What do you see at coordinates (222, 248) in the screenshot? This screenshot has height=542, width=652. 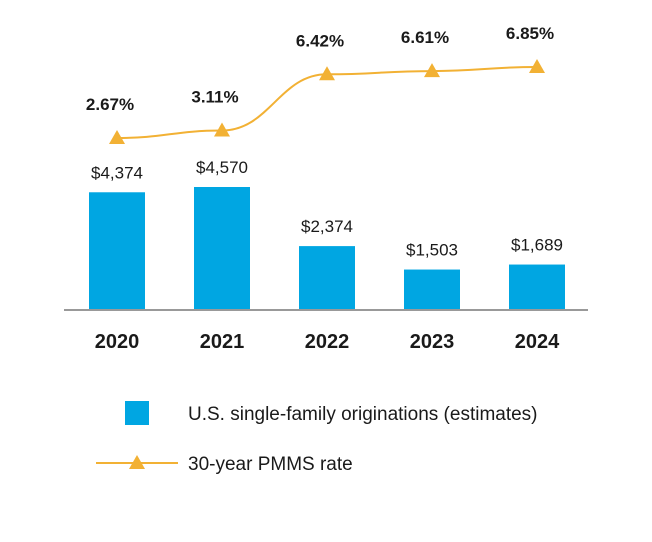 I see `bar-2021` at bounding box center [222, 248].